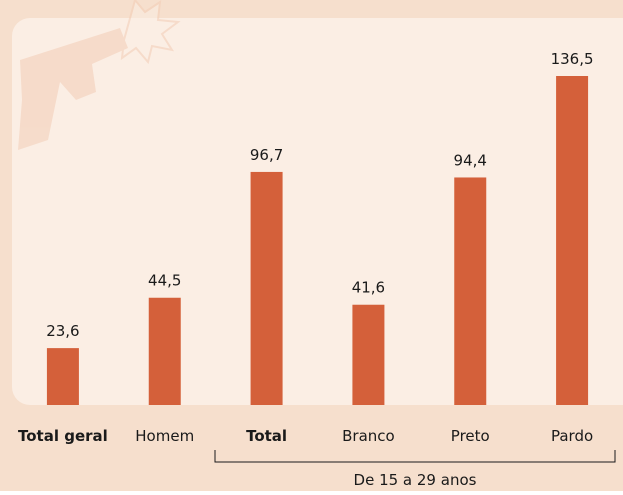  Describe the element at coordinates (415, 480) in the screenshot. I see `group-label: De 15 a 29 anos` at that location.